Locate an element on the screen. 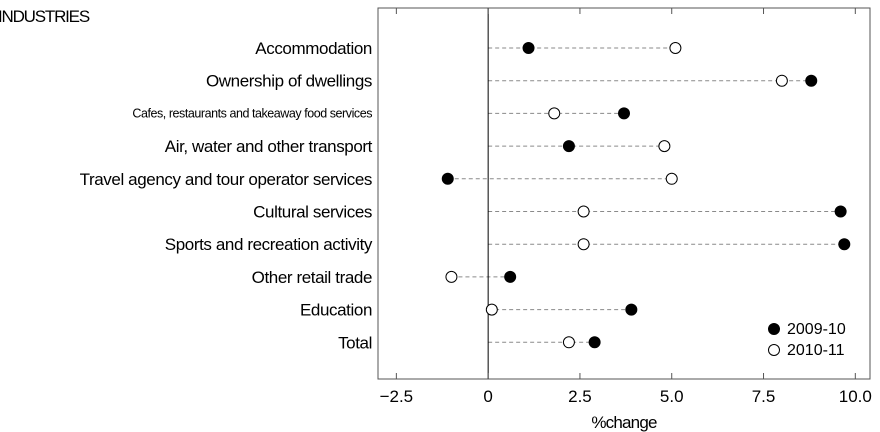 This screenshot has height=432, width=880. point-2009-10-education is located at coordinates (631, 309).